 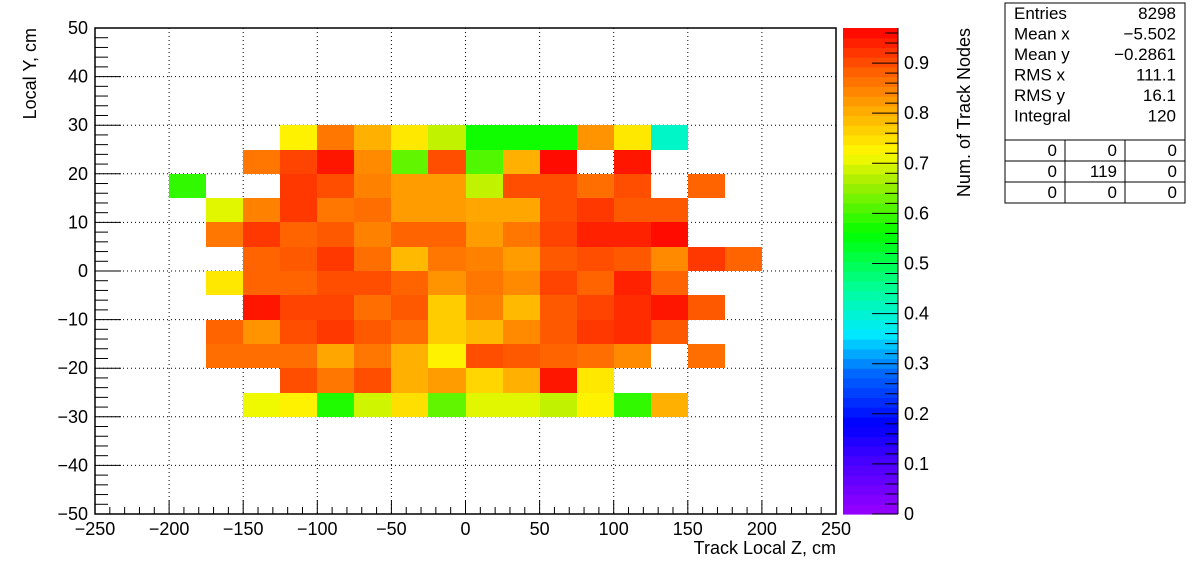 I want to click on color-tick-label: 0.4, so click(x=916, y=314).